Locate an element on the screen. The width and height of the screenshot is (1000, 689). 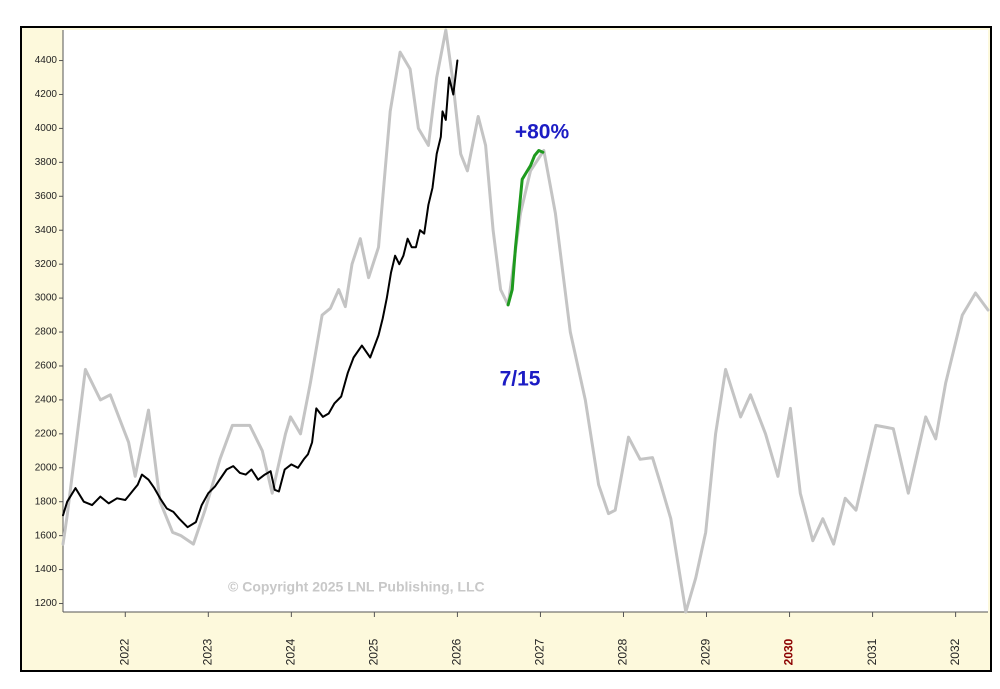
y-tick-label: 1800 is located at coordinates (46, 501).